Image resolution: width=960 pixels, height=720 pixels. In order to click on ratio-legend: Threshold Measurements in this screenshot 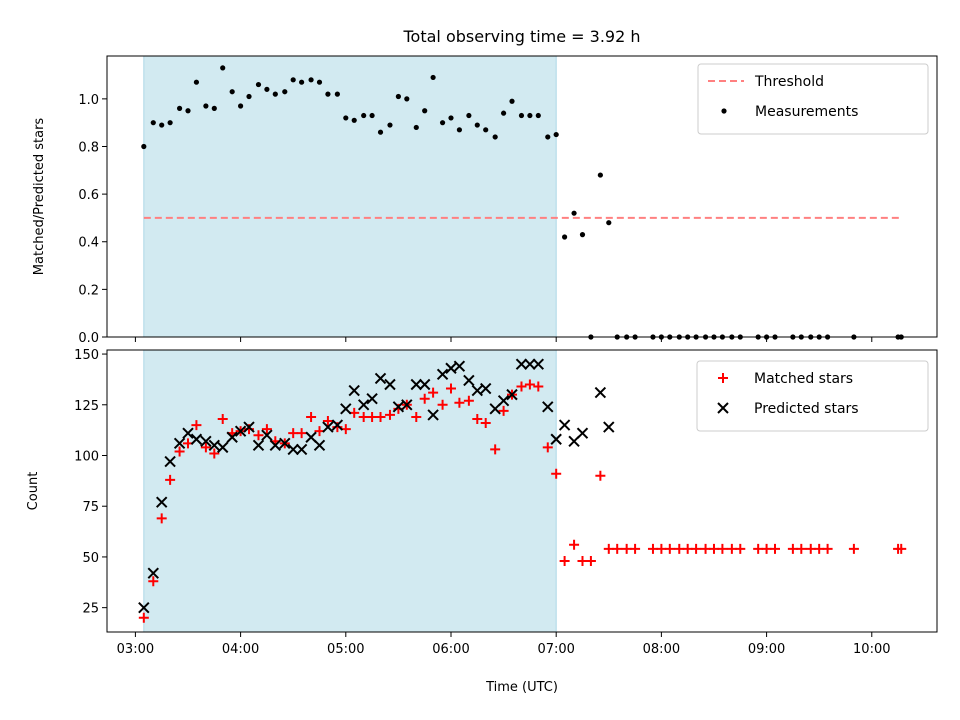, I will do `click(813, 99)`.